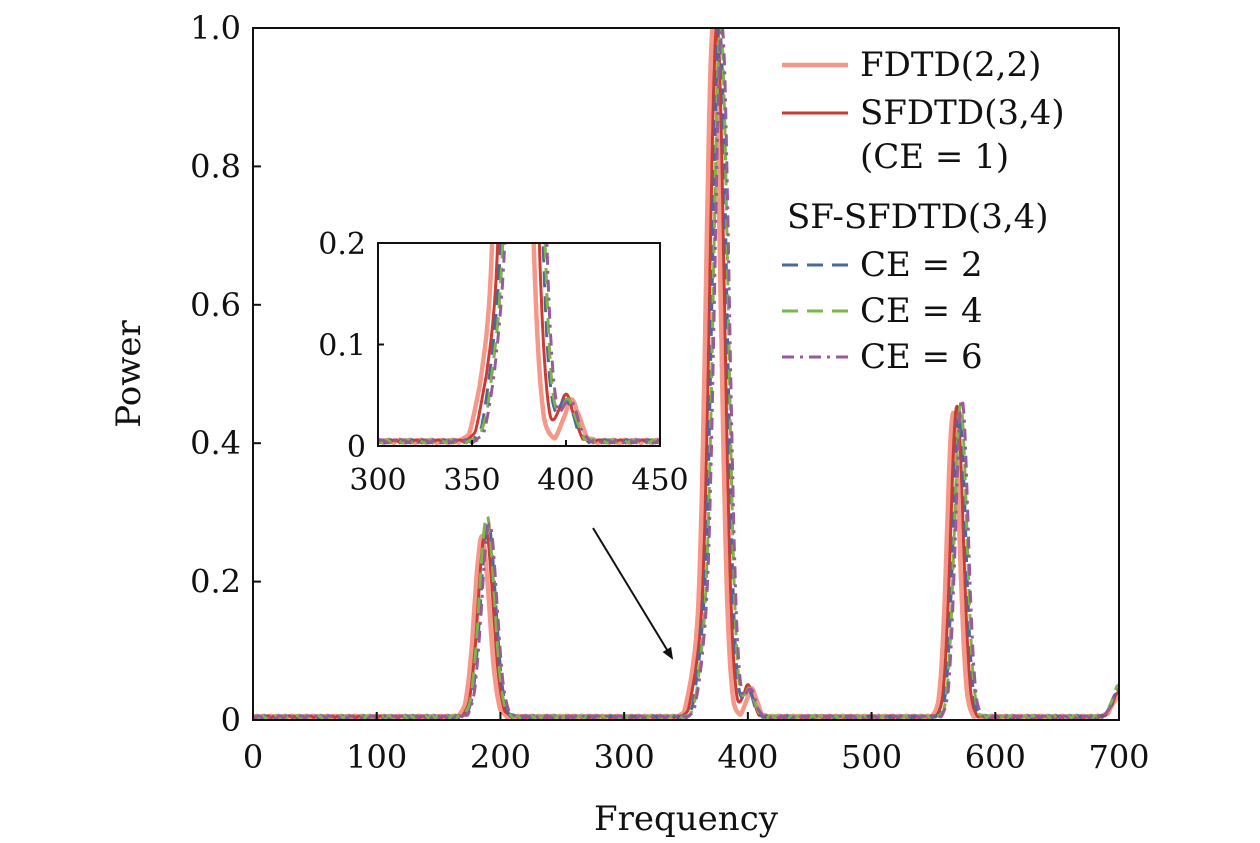 This screenshot has height=843, width=1260. Describe the element at coordinates (215, 28) in the screenshot. I see `main-y-tick-label: 1.0` at that location.